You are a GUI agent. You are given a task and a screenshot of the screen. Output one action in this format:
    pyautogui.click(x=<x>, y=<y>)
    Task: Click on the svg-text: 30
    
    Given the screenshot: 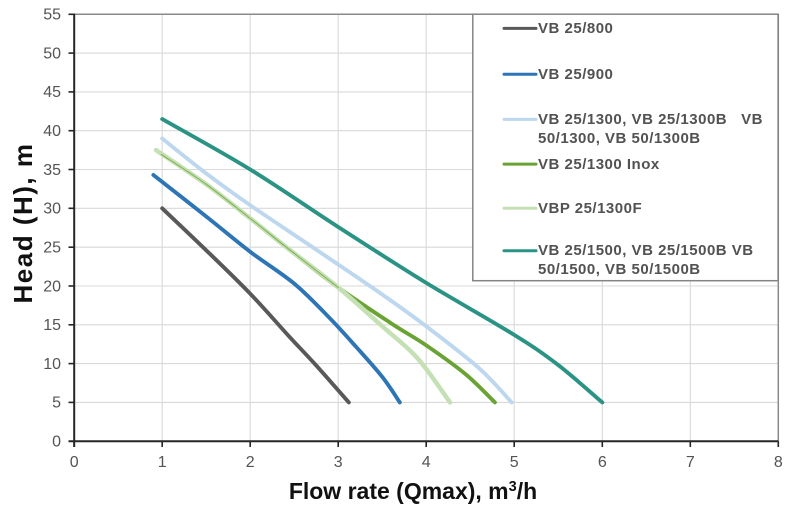 What is the action you would take?
    pyautogui.click(x=52, y=209)
    